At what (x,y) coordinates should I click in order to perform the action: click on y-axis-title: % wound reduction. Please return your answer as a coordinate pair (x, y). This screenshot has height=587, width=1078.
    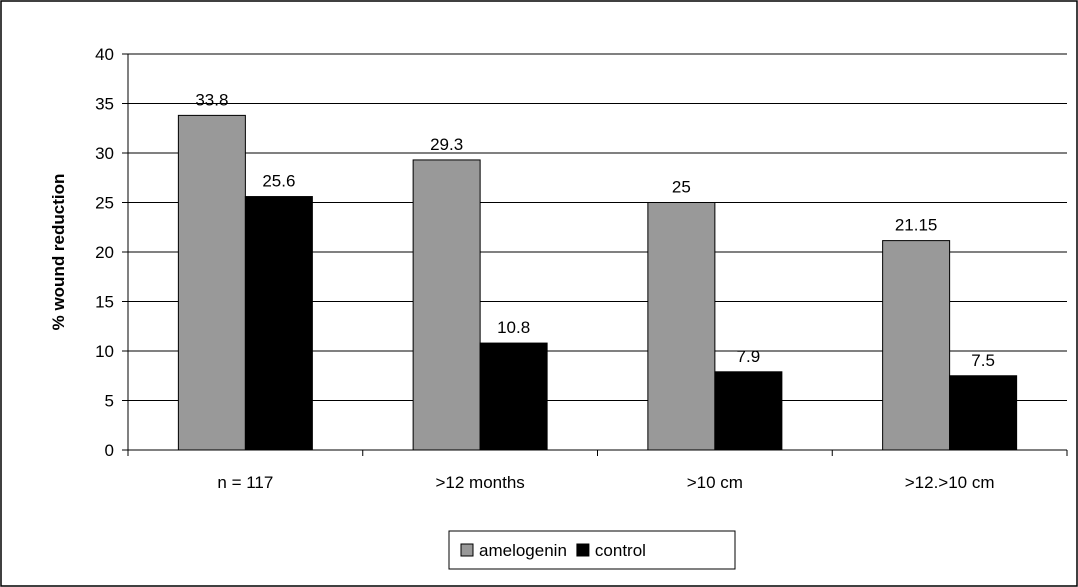
    Looking at the image, I should click on (58, 252).